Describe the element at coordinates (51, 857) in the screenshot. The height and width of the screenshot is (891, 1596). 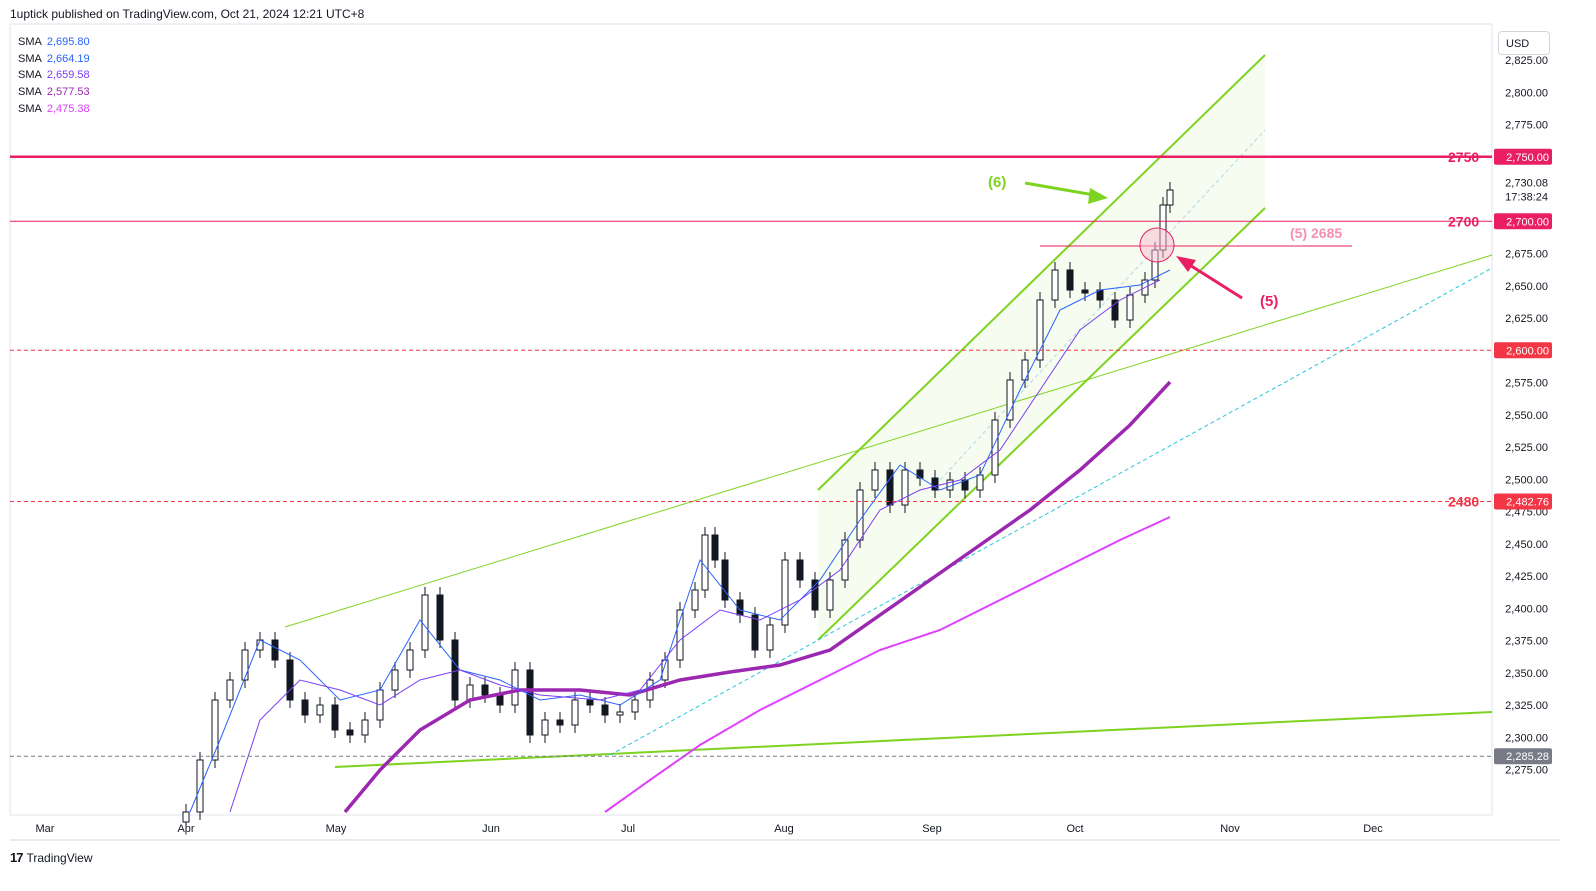
I see `tradingview-footer: 17 TradingView` at that location.